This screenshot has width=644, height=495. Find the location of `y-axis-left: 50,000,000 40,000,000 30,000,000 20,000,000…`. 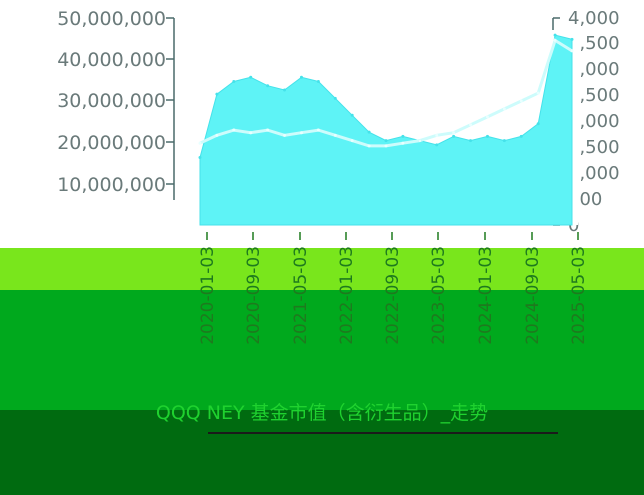

y-axis-left: 50,000,000 40,000,000 30,000,000 20,000,000… is located at coordinates (116, 104).